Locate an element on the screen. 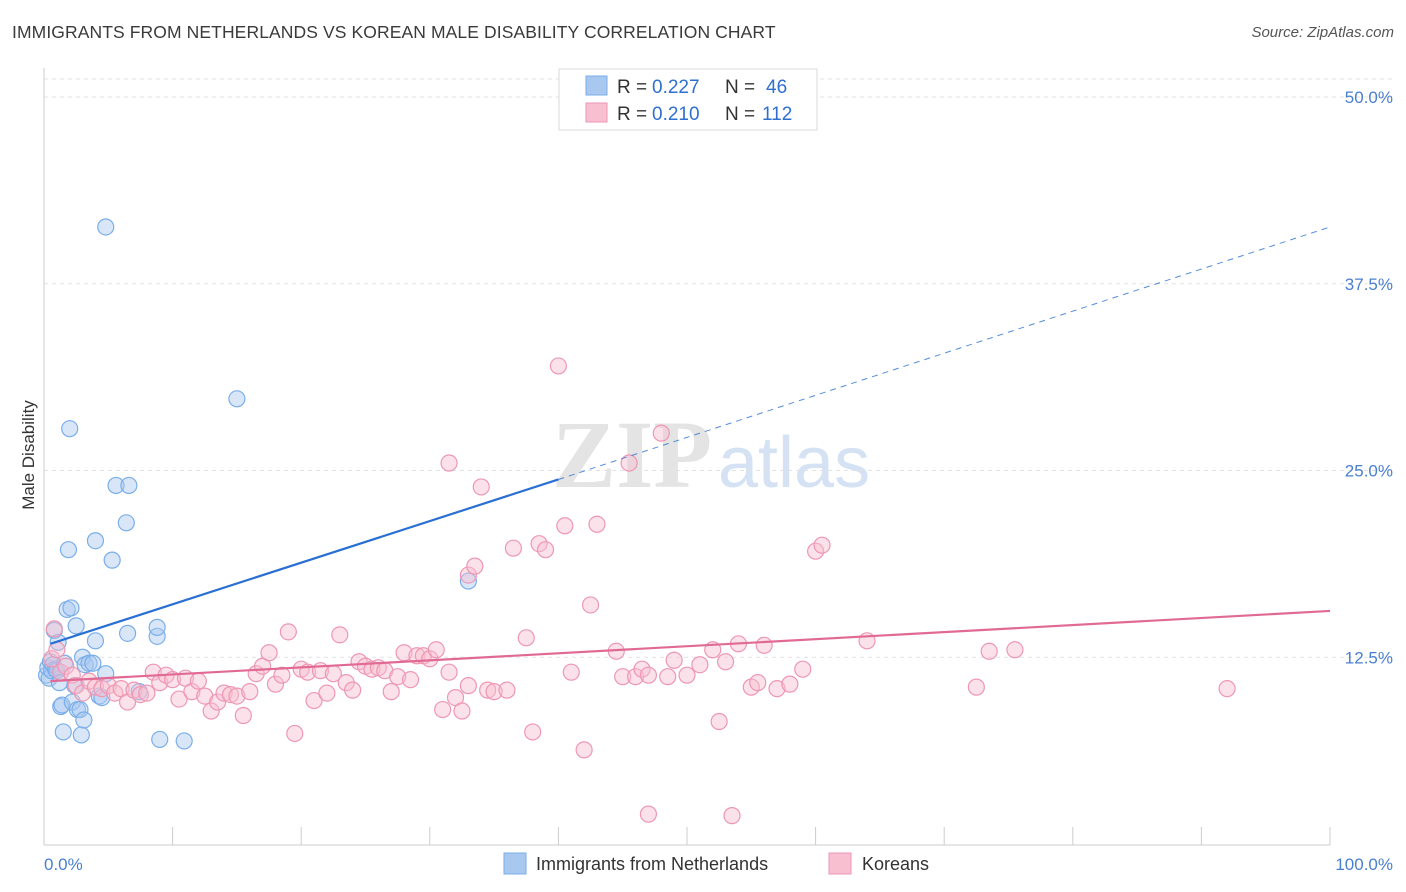  bottom-legend-label-koreans: Koreans is located at coordinates (895, 864).